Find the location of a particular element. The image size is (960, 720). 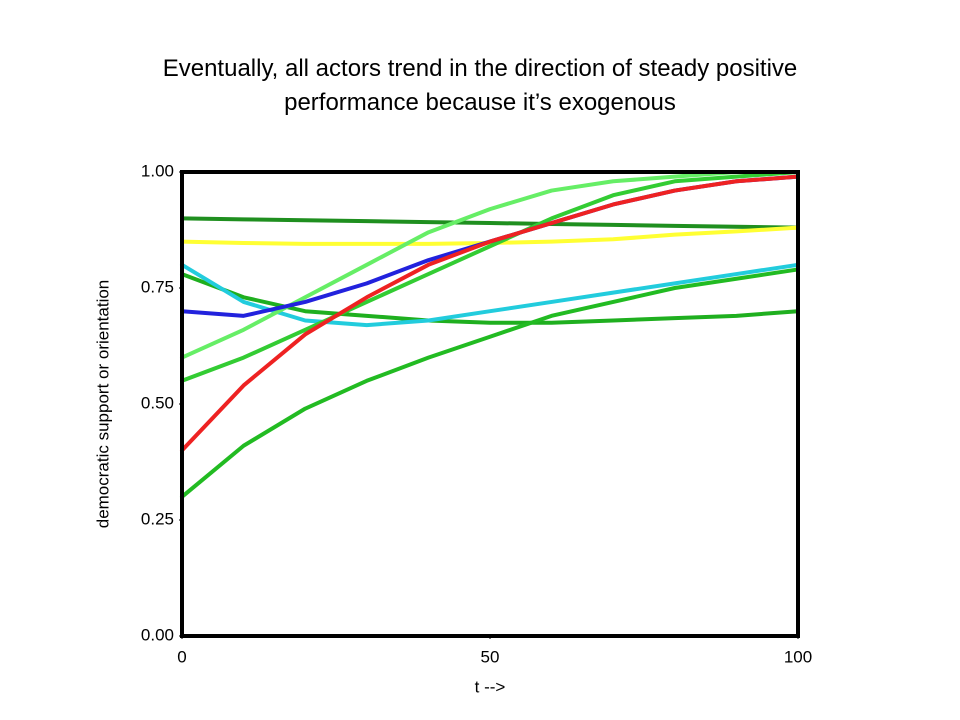

y-tick-label: 0.75 is located at coordinates (157, 286).